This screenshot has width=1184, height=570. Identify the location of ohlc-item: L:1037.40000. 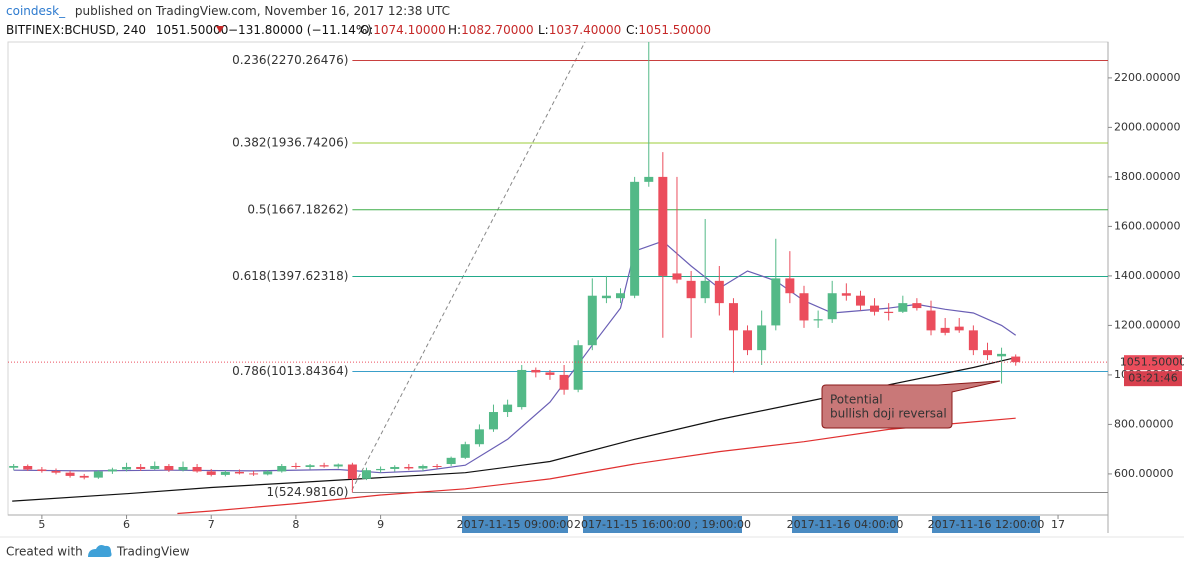
(579, 30).